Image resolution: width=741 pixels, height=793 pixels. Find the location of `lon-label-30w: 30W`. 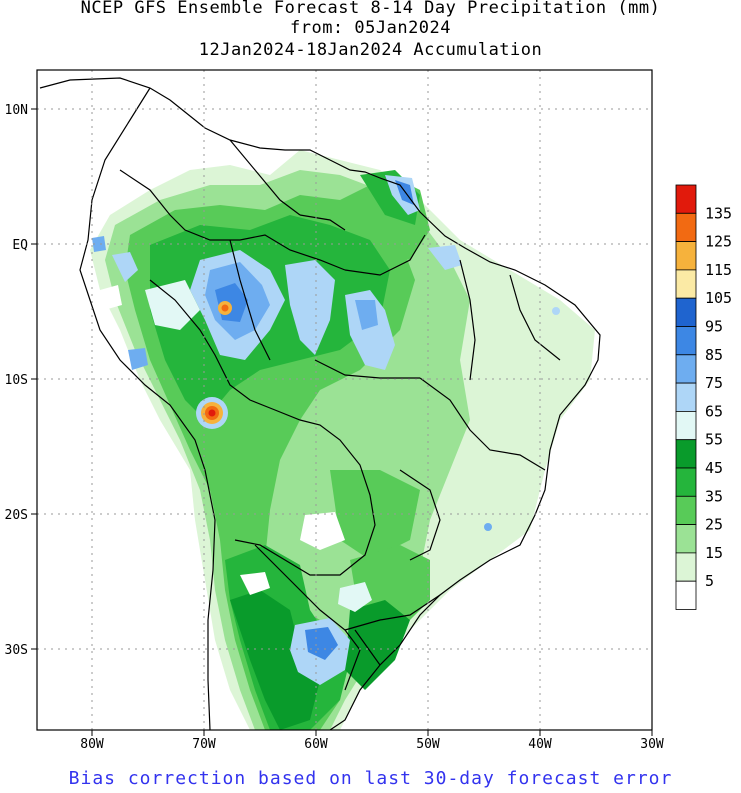

lon-label-30w: 30W is located at coordinates (652, 744).